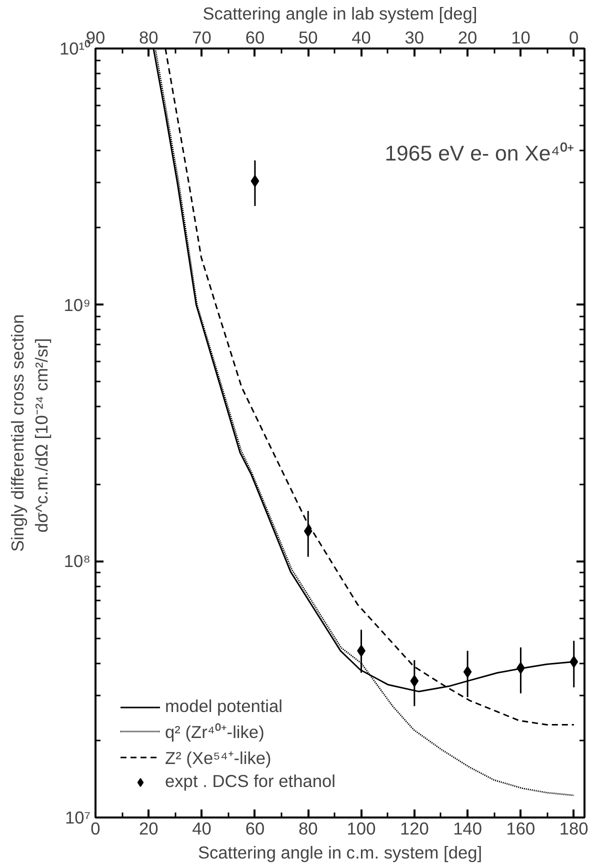 This screenshot has height=865, width=599. What do you see at coordinates (521, 828) in the screenshot?
I see `x-tick-label: 160` at bounding box center [521, 828].